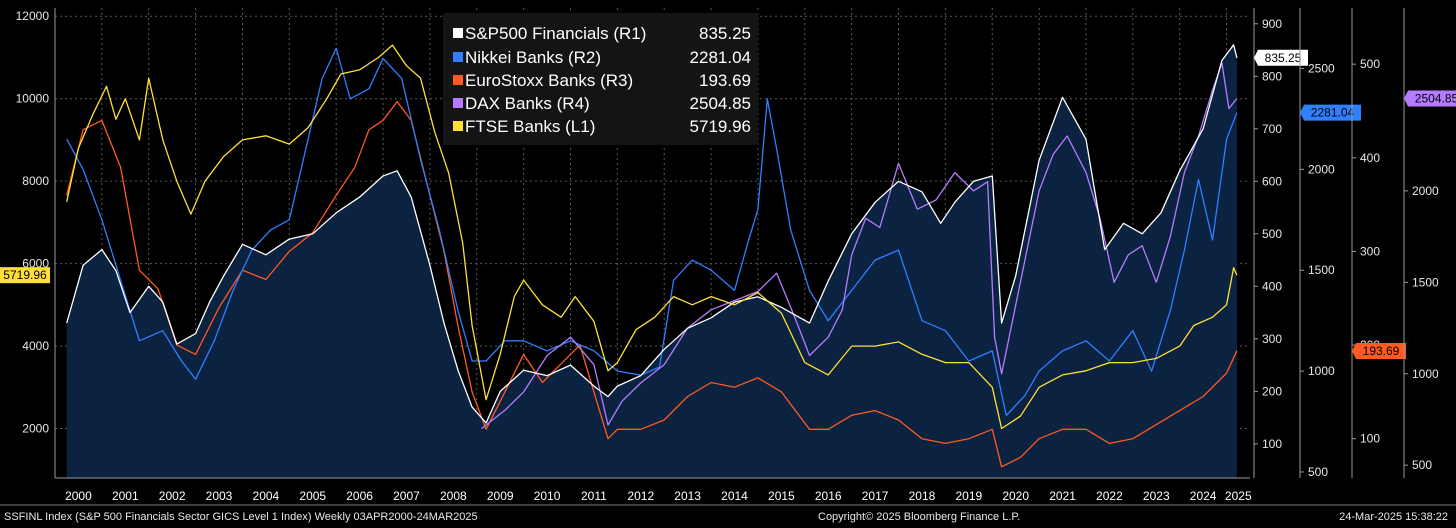 Image resolution: width=1456 pixels, height=528 pixels. What do you see at coordinates (968, 496) in the screenshot?
I see `x-tick-label: 2019` at bounding box center [968, 496].